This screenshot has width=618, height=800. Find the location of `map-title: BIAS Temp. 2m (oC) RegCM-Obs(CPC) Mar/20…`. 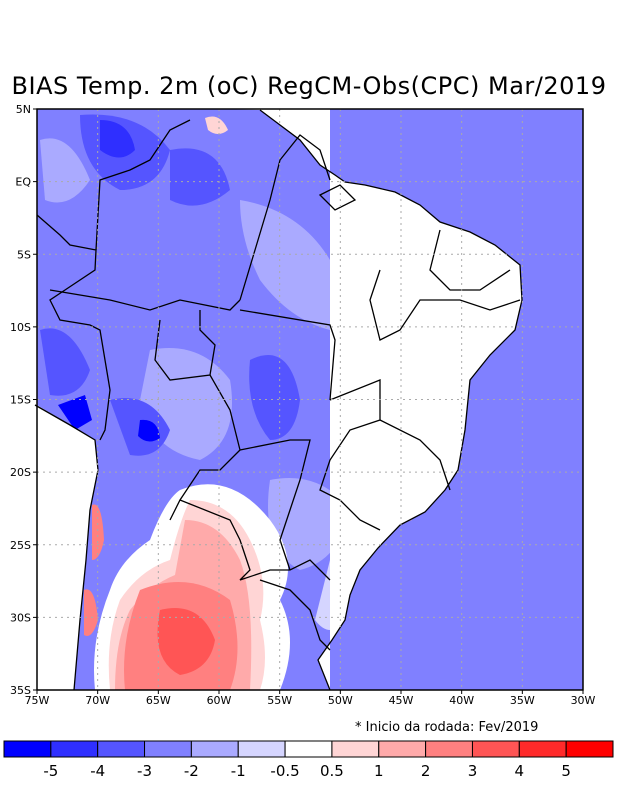

map-title: BIAS Temp. 2m (oC) RegCM-Obs(CPC) Mar/20… is located at coordinates (309, 86).